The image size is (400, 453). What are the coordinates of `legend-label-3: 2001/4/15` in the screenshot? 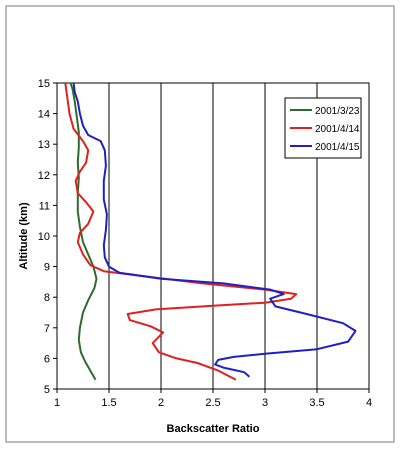 It's located at (337, 147).